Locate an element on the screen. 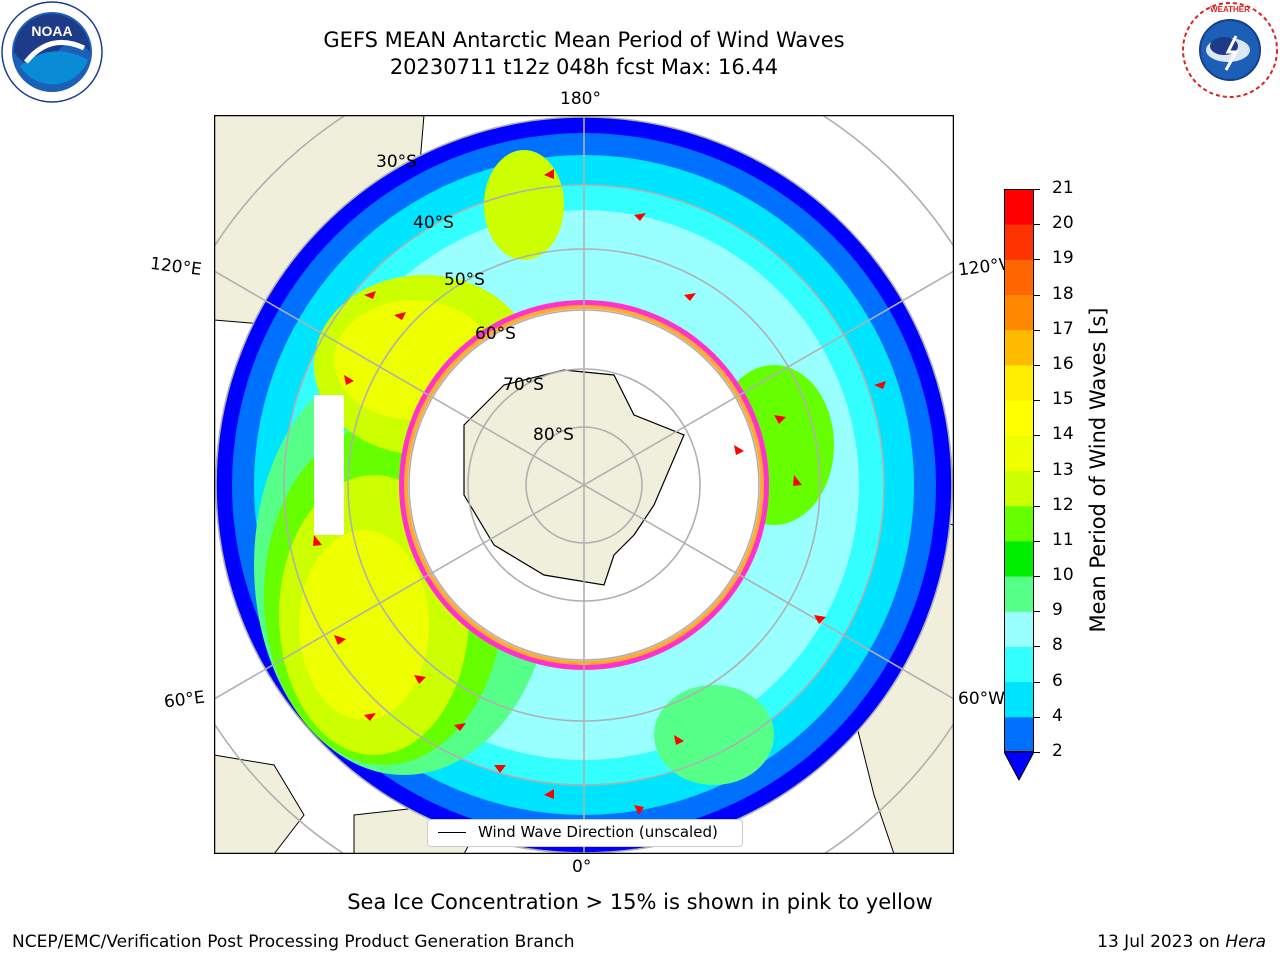 Image resolution: width=1280 pixels, height=960 pixels. colorbar is located at coordinates (1019, 485).